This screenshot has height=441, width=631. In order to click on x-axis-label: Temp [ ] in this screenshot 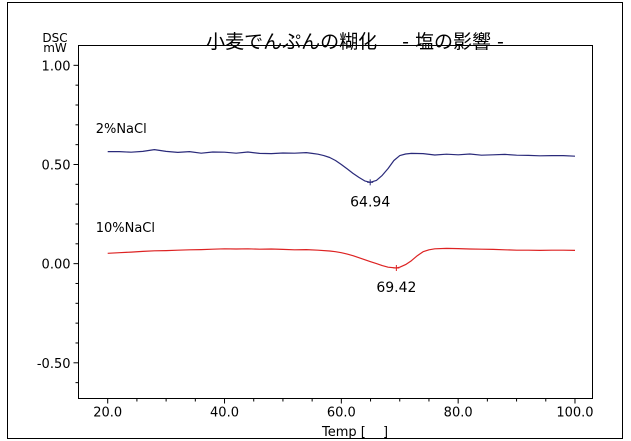, I will do `click(354, 432)`.